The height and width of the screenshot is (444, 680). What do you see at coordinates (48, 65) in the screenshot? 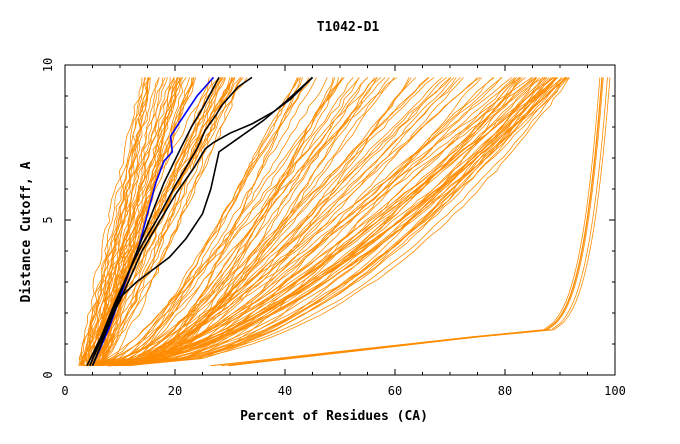
I see `y-tick-label: 10` at bounding box center [48, 65].